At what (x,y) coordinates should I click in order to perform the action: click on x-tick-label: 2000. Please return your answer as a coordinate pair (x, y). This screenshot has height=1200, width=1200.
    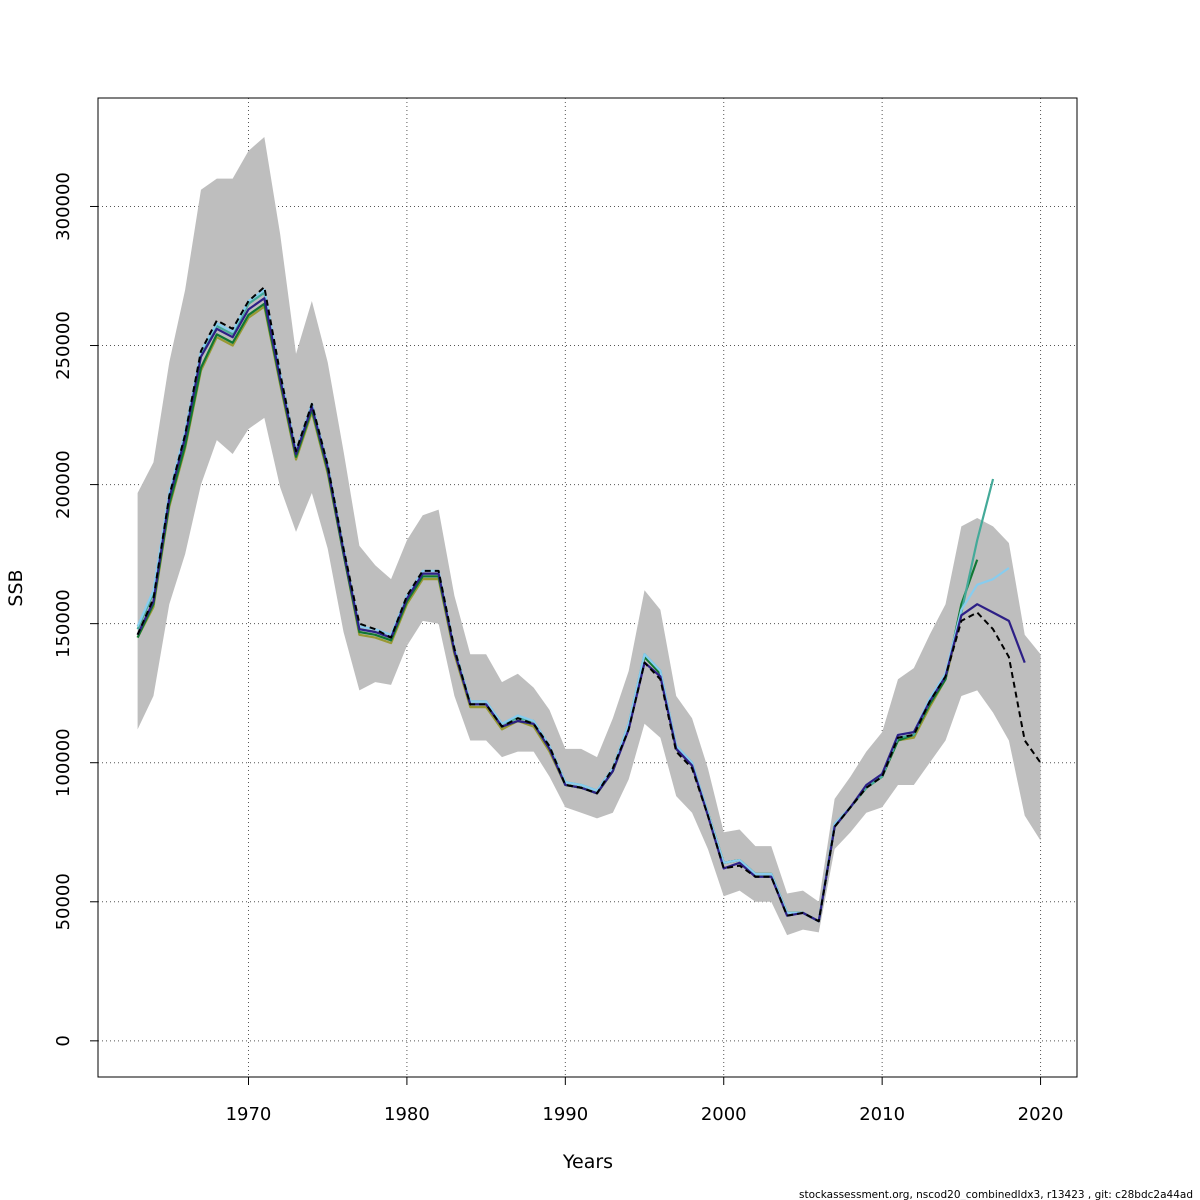
    Looking at the image, I should click on (724, 1114).